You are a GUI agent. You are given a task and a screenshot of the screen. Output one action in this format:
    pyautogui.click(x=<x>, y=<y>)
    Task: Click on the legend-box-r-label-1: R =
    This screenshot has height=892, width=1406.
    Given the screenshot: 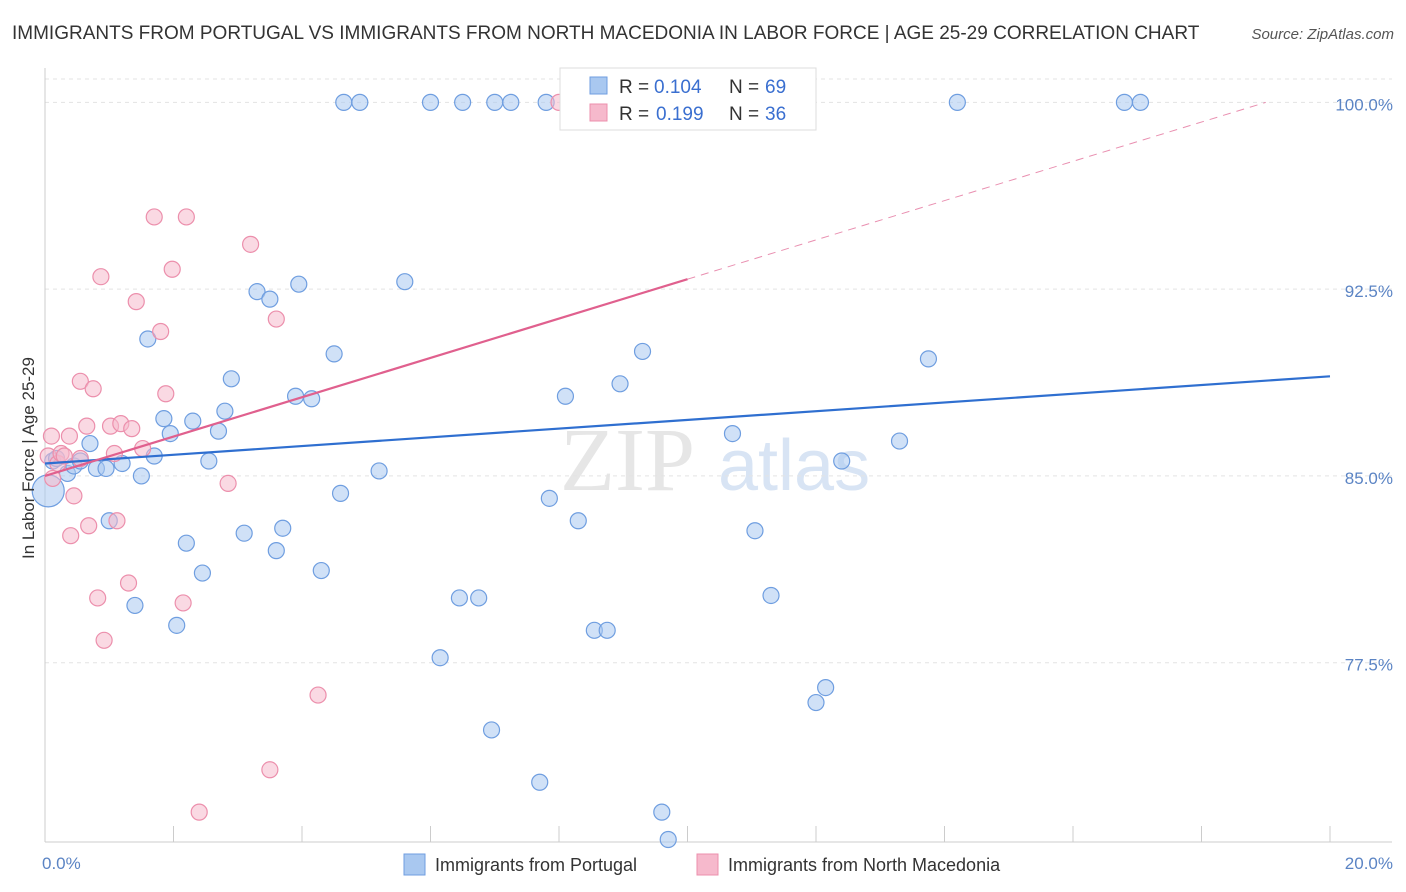 What is the action you would take?
    pyautogui.click(x=634, y=87)
    